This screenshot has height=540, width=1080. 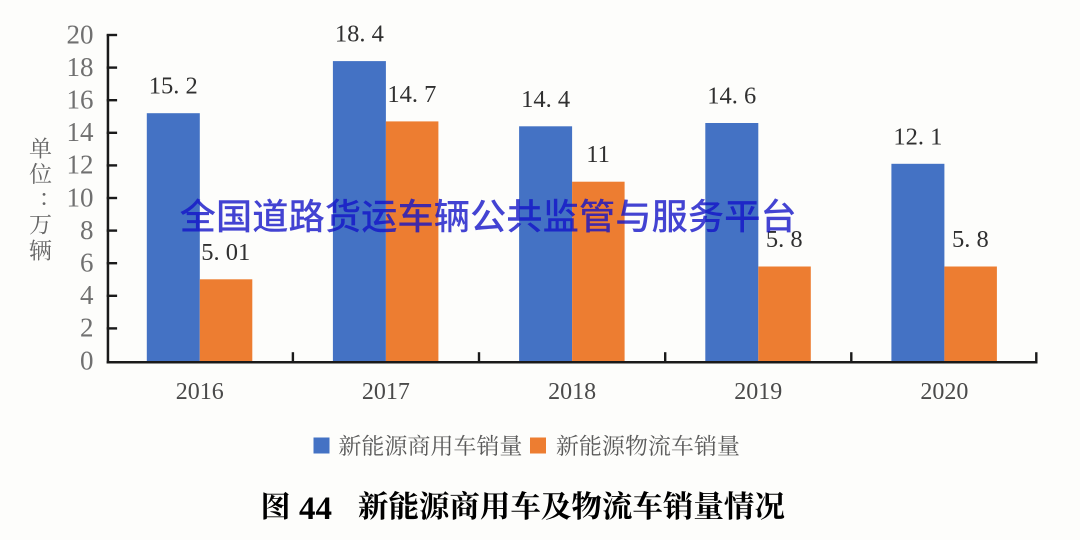 What do you see at coordinates (81, 132) in the screenshot?
I see `svg-text: 14` at bounding box center [81, 132].